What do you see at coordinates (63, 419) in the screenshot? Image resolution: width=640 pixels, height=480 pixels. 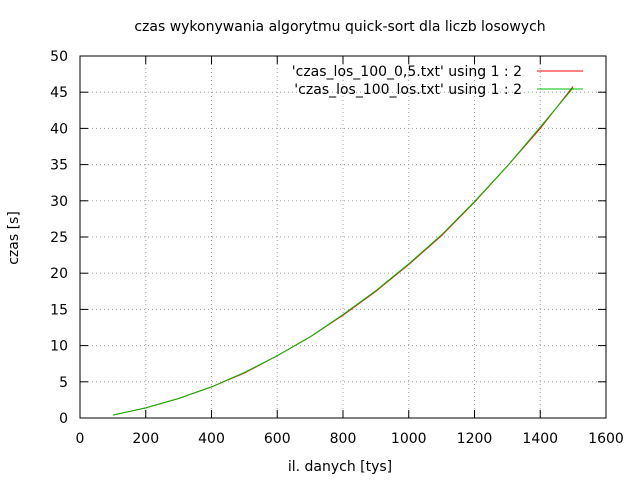 I see `y-tick-label: 0` at bounding box center [63, 419].